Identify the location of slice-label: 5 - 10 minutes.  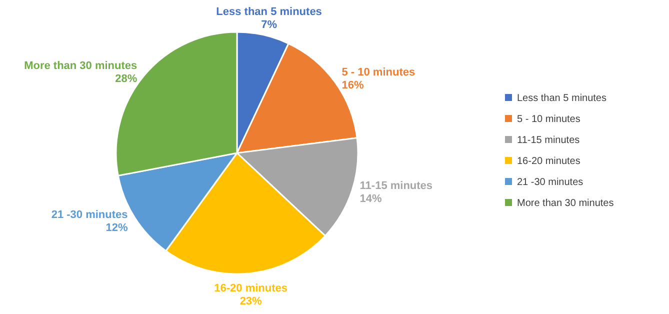
(379, 72).